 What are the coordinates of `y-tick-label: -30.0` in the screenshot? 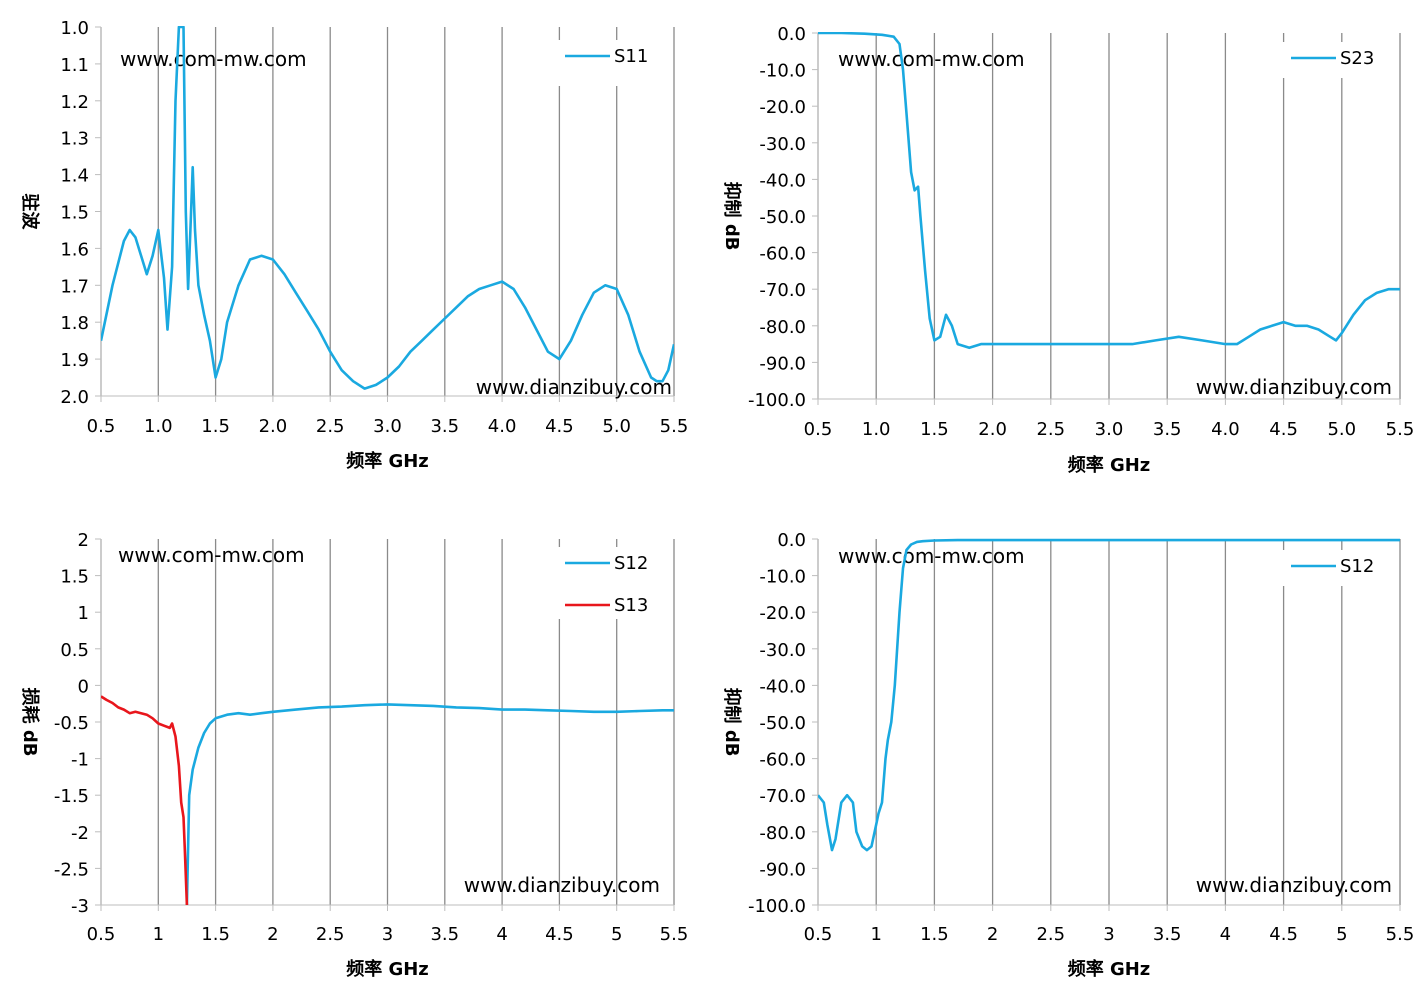 It's located at (782, 650).